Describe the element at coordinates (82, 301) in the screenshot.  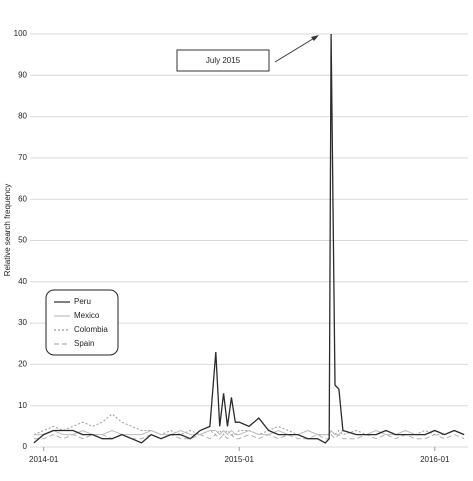
I see `legend-label: Peru` at that location.